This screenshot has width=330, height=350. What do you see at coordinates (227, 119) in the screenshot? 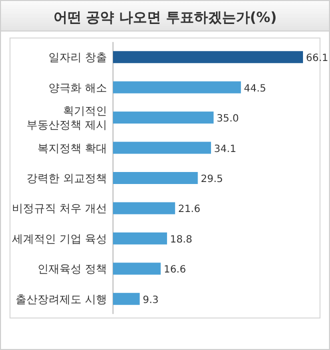
I see `data-label: 35.0` at bounding box center [227, 119].